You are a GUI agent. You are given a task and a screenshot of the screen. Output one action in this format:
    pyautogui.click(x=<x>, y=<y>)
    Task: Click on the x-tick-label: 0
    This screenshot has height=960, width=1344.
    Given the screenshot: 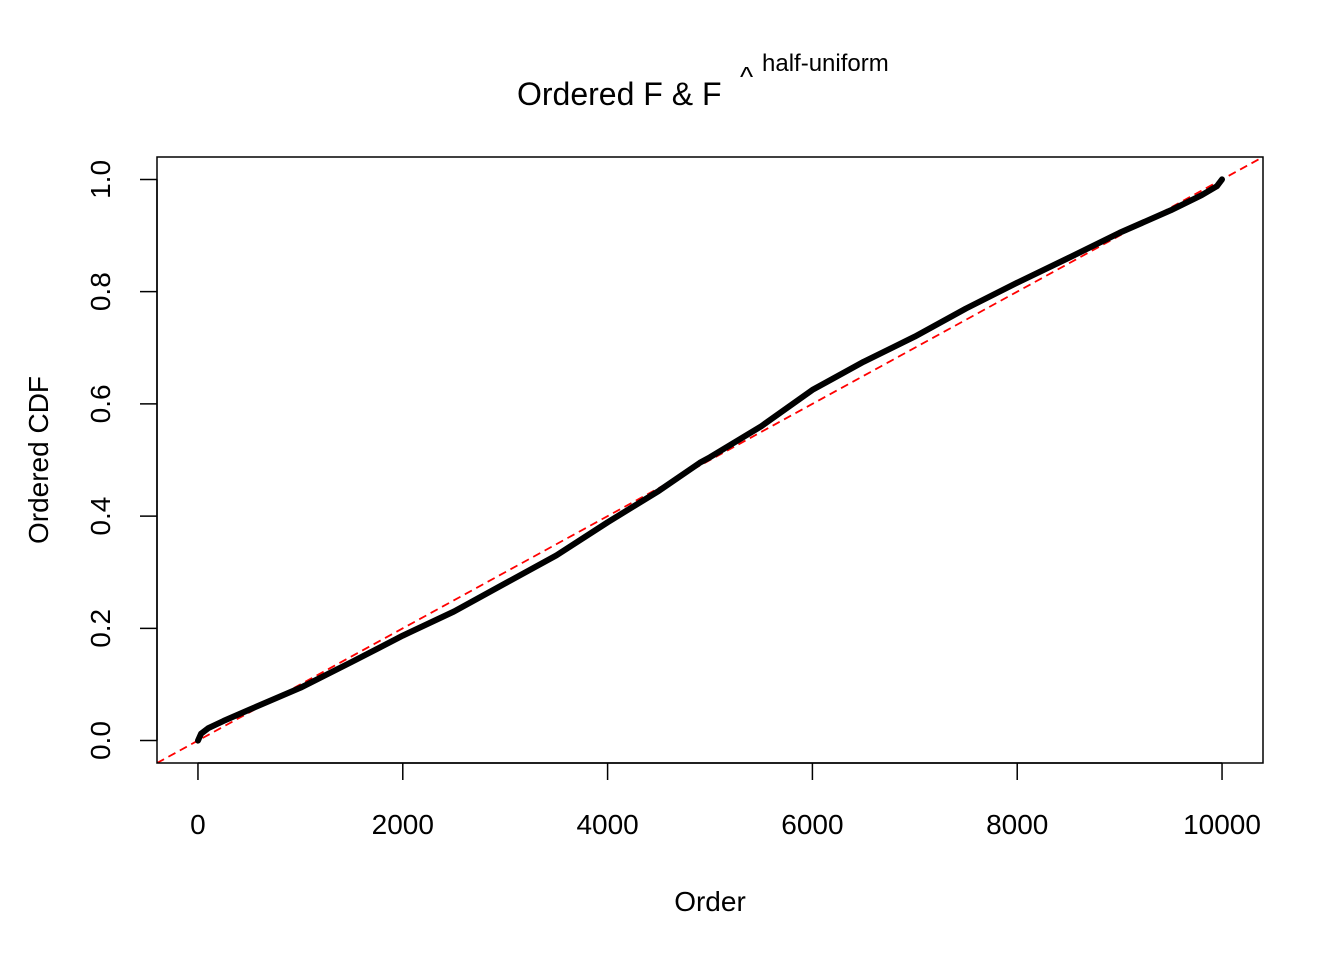 What is the action you would take?
    pyautogui.click(x=198, y=824)
    